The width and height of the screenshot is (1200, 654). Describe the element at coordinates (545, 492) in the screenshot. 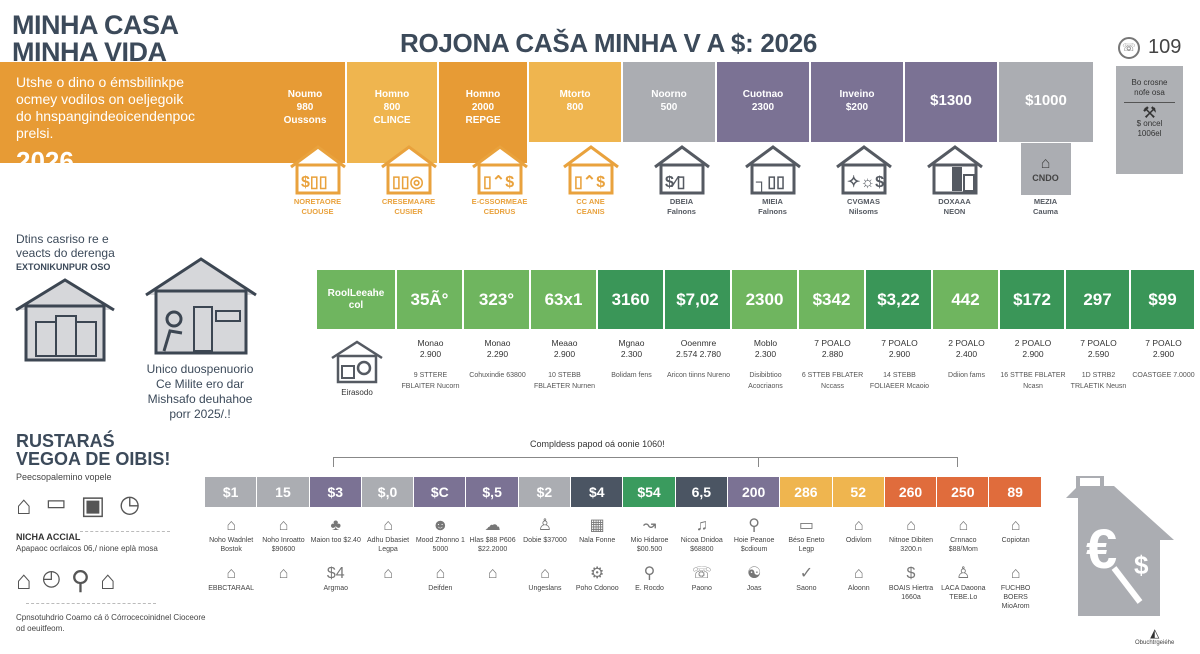

I see `strip-cell: $2` at that location.